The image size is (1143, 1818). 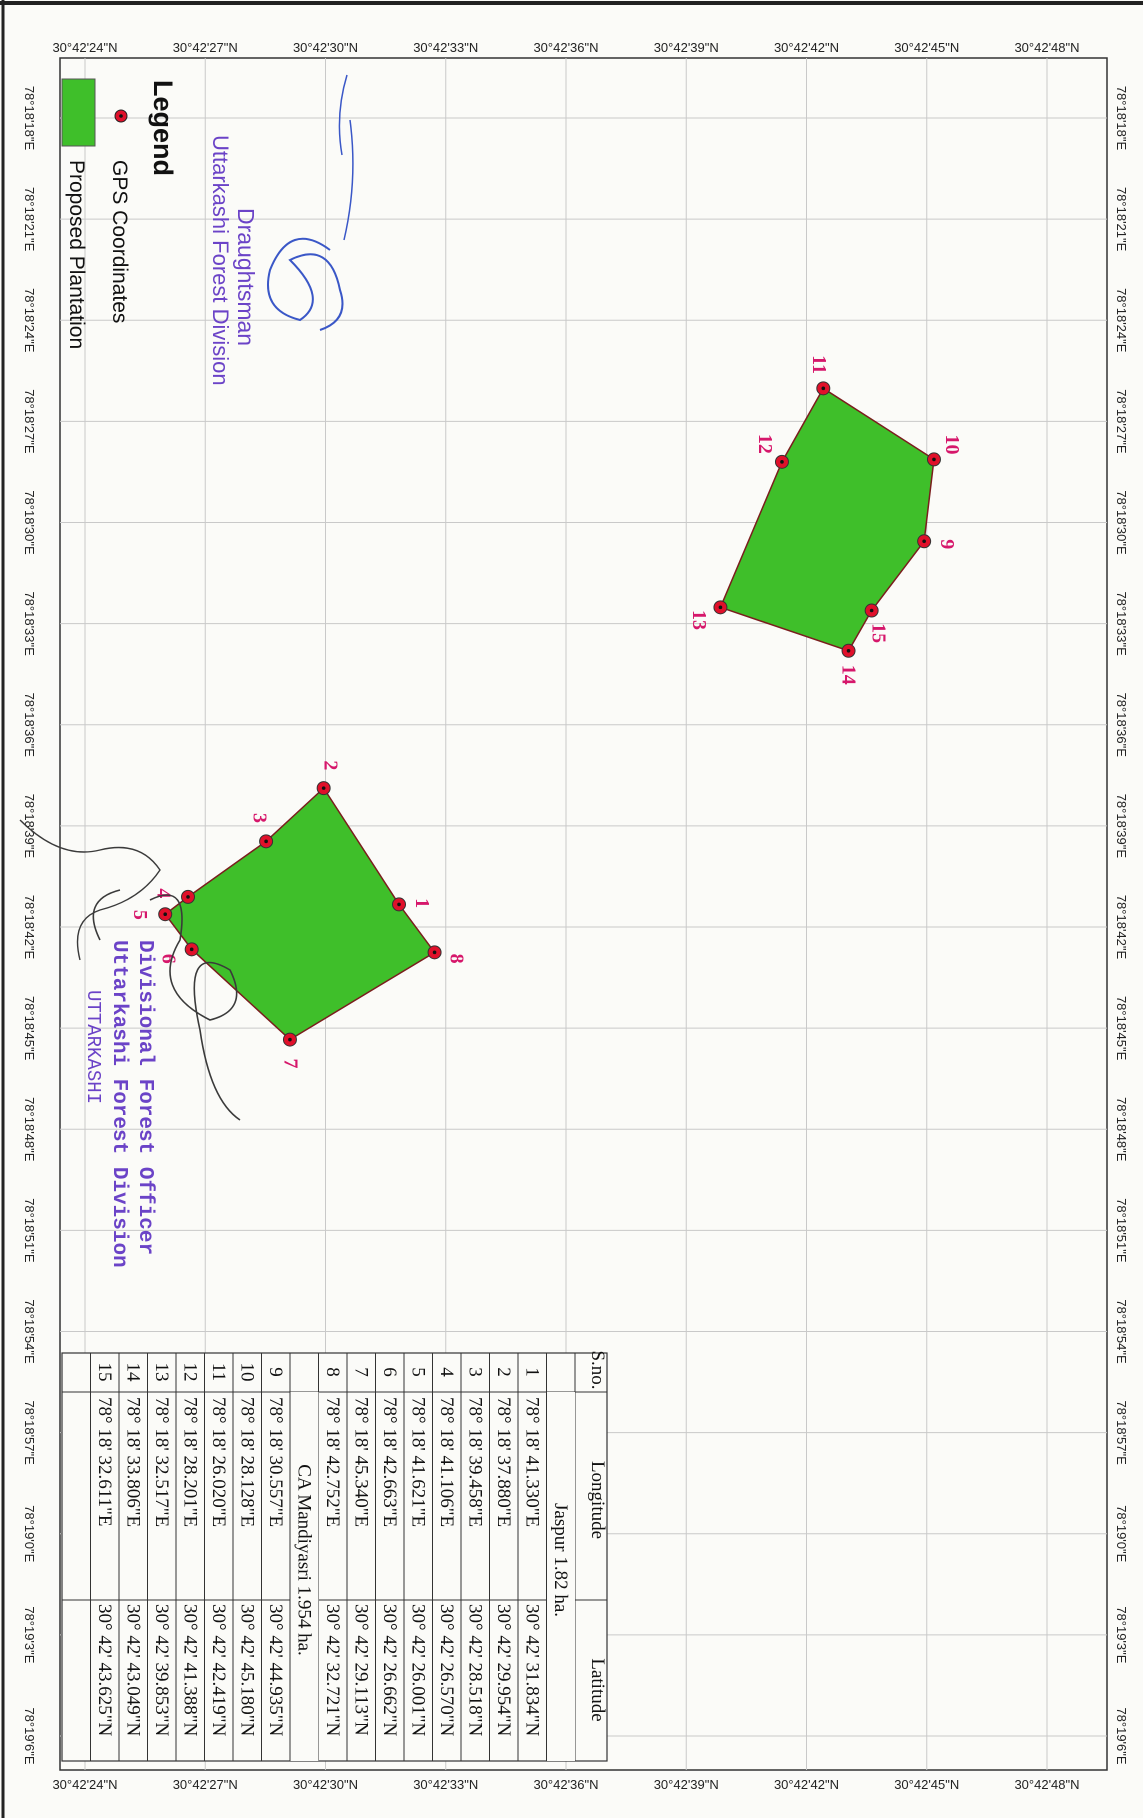 I want to click on table-sno-14: 14, so click(x=132, y=1373).